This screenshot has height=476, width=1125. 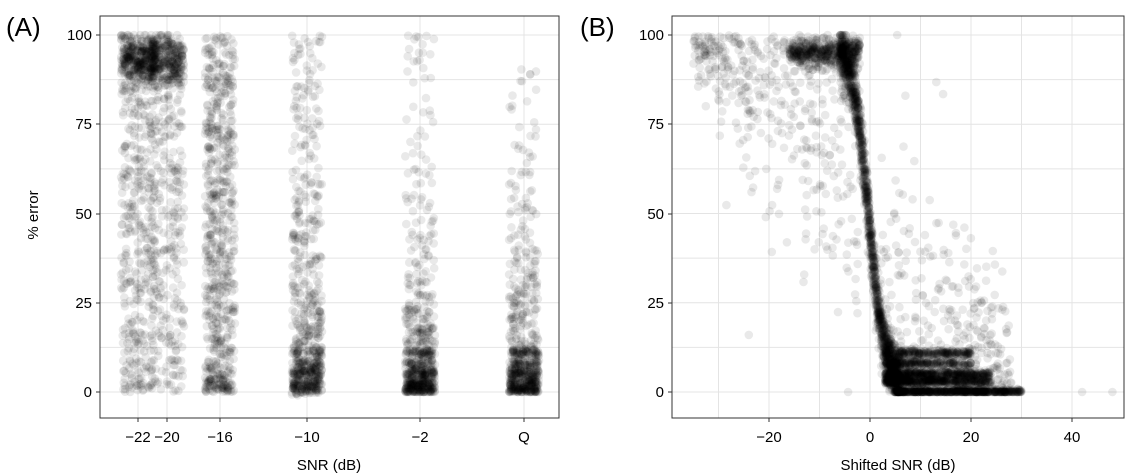 What do you see at coordinates (329, 465) in the screenshot?
I see `panel-a-x-axis-title: SNR (dB)` at bounding box center [329, 465].